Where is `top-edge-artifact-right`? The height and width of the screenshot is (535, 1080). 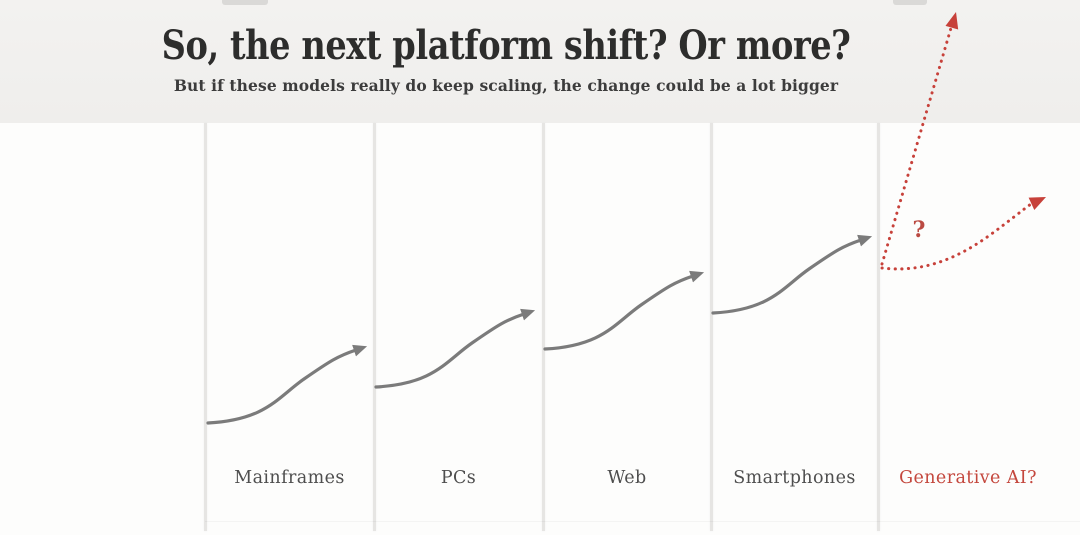 top-edge-artifact-right is located at coordinates (910, 2).